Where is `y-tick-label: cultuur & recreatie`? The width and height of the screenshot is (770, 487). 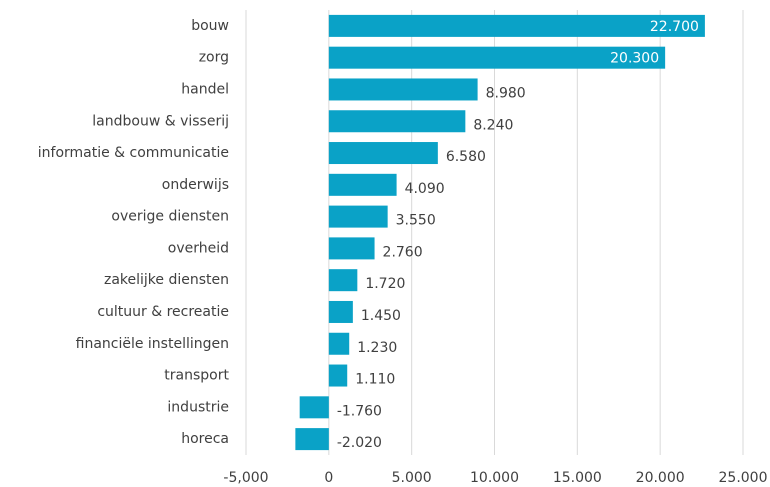
y-tick-label: cultuur & recreatie is located at coordinates (163, 312).